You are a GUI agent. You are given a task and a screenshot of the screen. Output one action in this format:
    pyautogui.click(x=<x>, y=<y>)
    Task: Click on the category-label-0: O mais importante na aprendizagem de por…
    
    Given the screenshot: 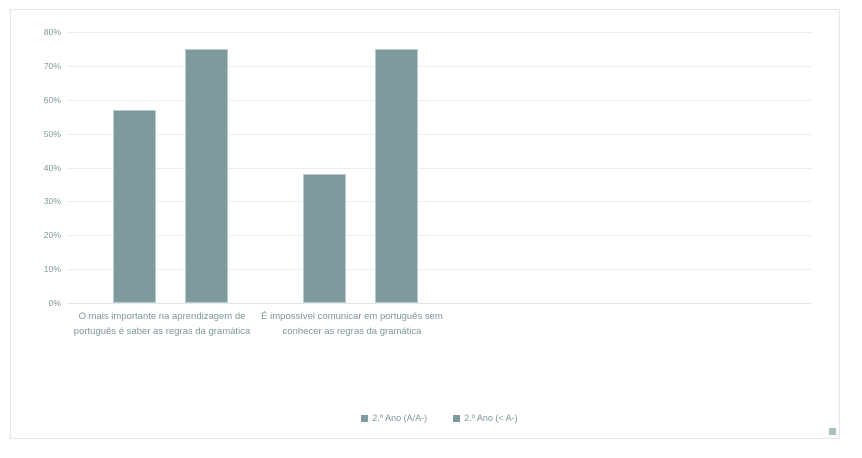 What is the action you would take?
    pyautogui.click(x=162, y=324)
    